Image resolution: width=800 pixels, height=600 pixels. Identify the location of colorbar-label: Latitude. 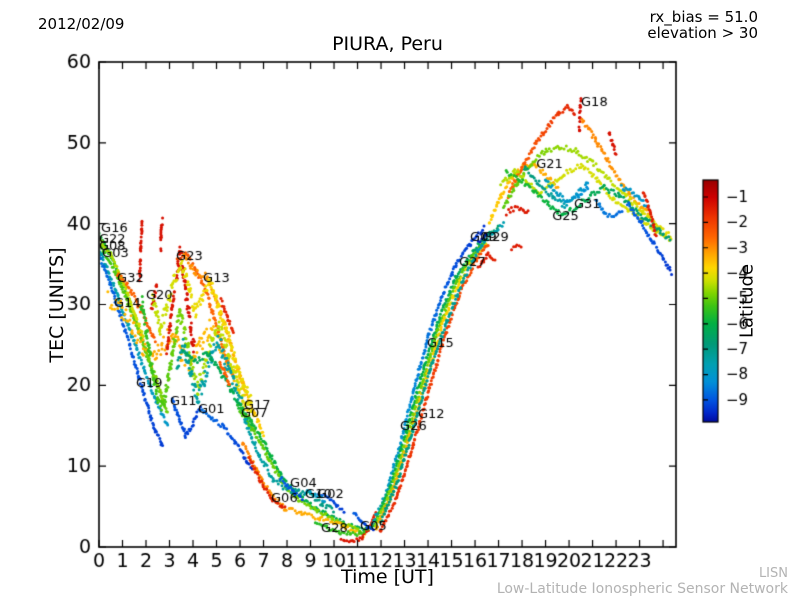
(747, 301).